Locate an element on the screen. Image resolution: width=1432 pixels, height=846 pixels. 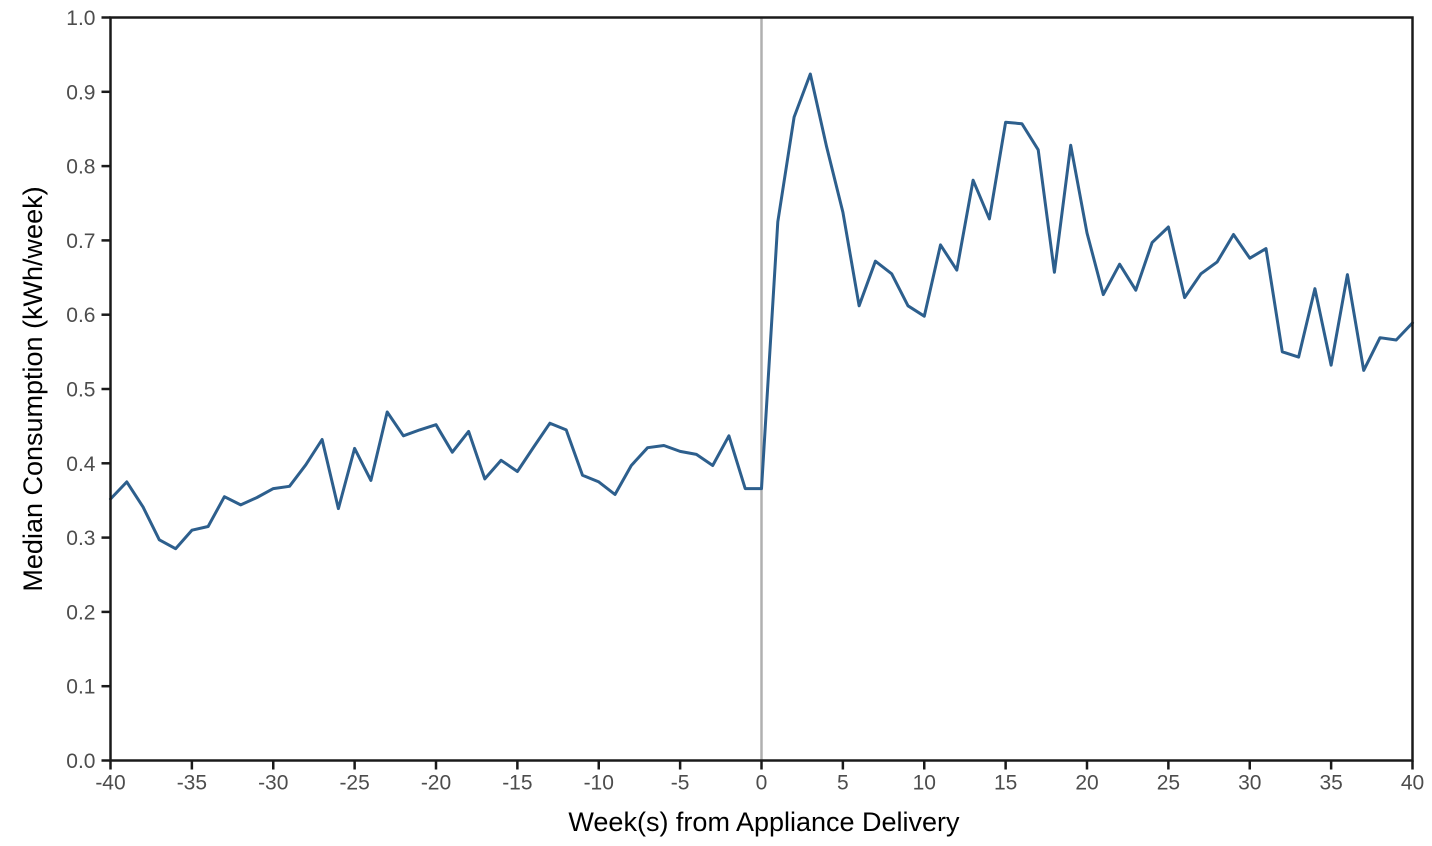
x-tick-label: 20 is located at coordinates (1086, 783).